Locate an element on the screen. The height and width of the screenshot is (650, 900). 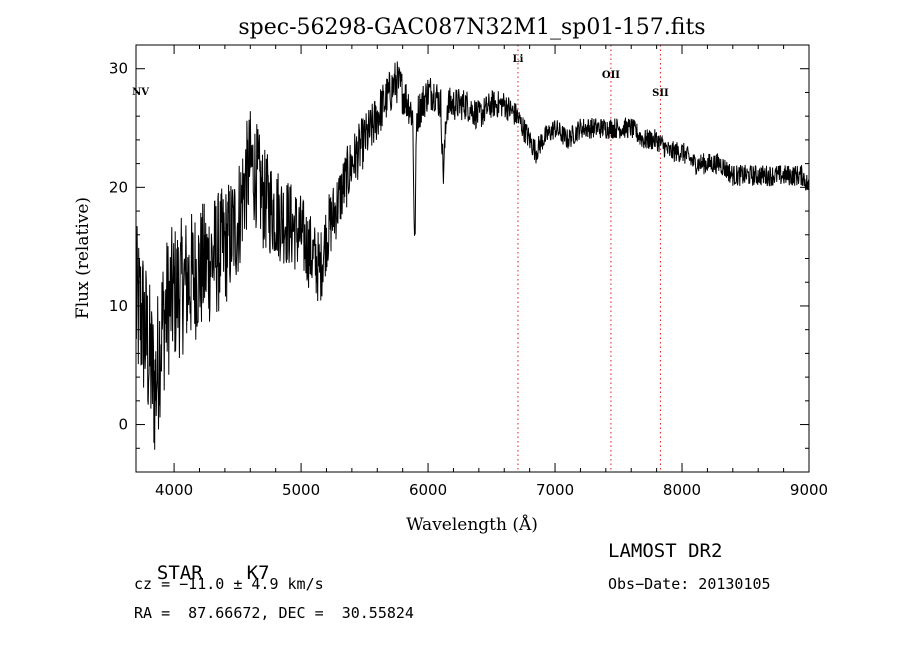
obs-date: Obs−Date: 20130105 is located at coordinates (689, 584).